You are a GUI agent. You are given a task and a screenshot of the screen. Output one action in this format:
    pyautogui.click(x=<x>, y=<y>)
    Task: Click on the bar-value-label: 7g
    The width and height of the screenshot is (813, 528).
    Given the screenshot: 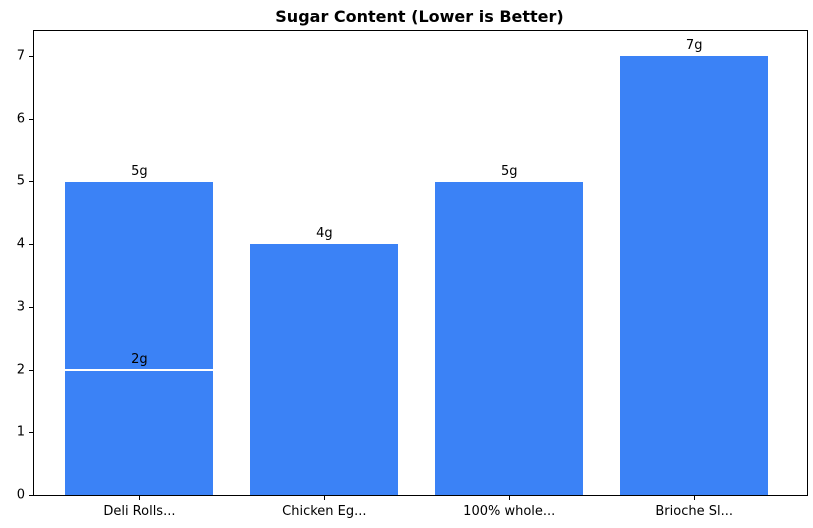 What is the action you would take?
    pyautogui.click(x=694, y=46)
    